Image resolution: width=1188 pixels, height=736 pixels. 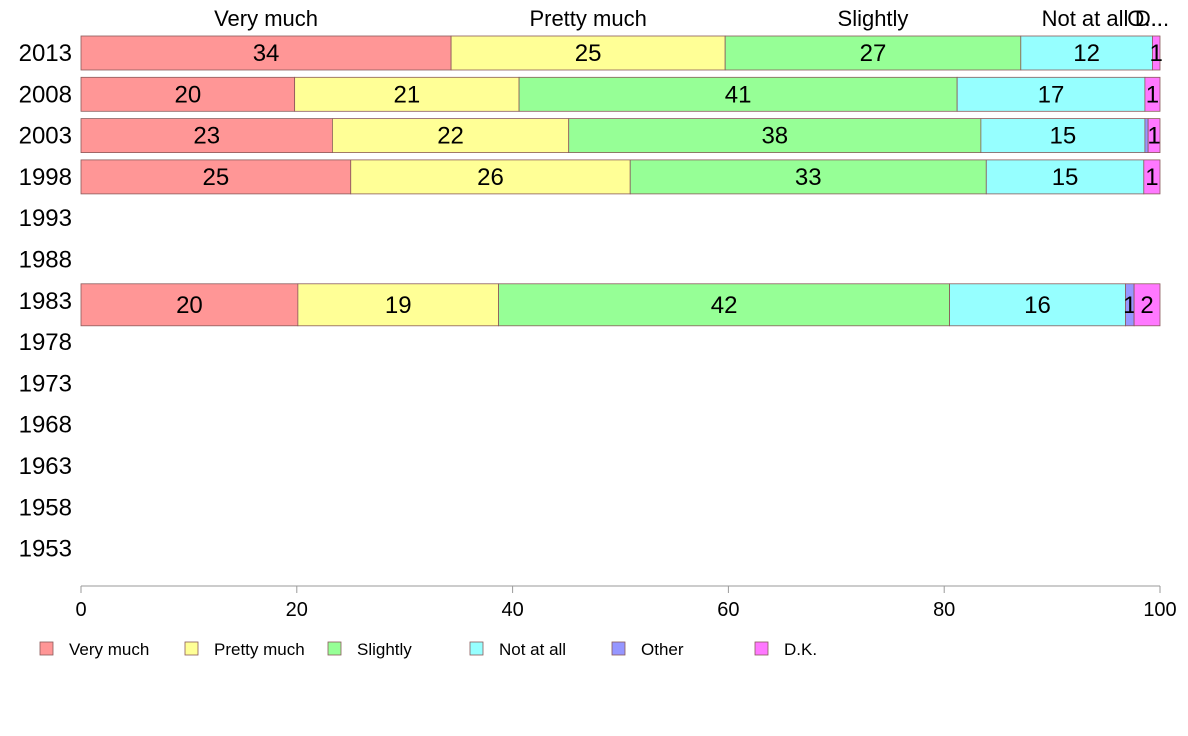 I want to click on x-tick-label-0: 0, so click(x=80, y=610).